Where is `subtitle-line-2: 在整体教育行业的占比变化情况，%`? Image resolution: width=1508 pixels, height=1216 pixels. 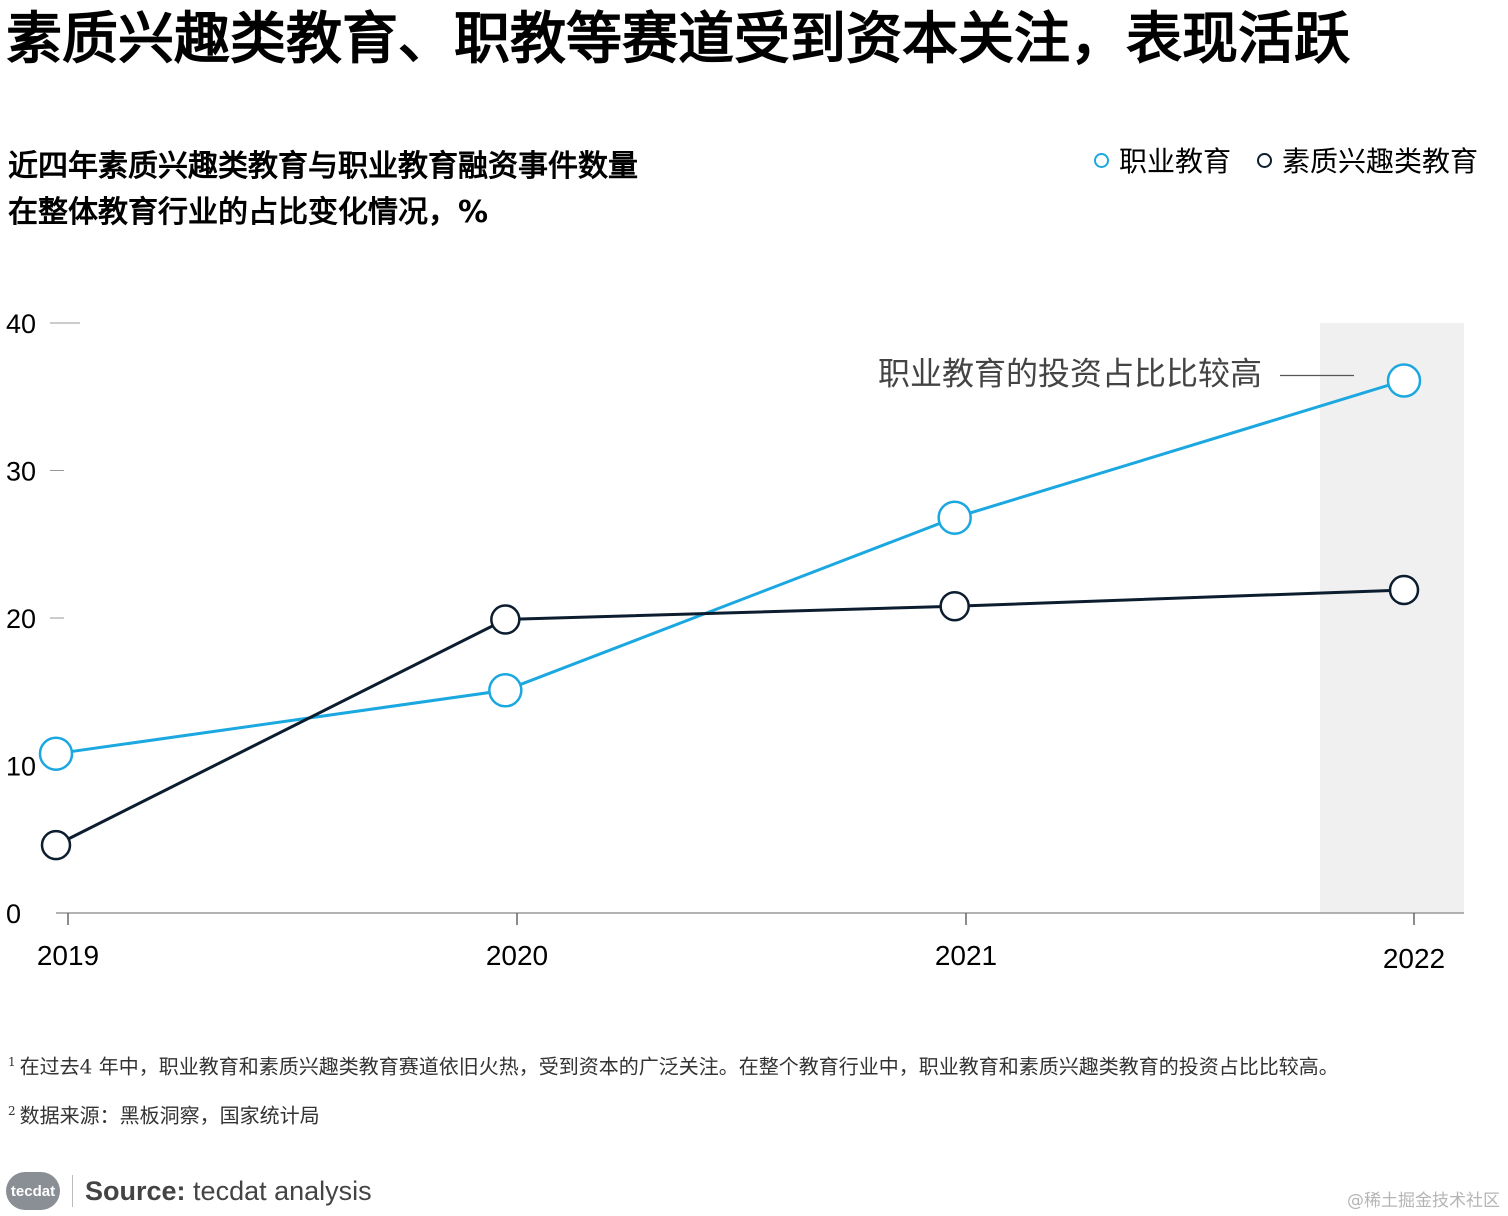
subtitle-line-2: 在整体教育行业的占比变化情况，% is located at coordinates (248, 212).